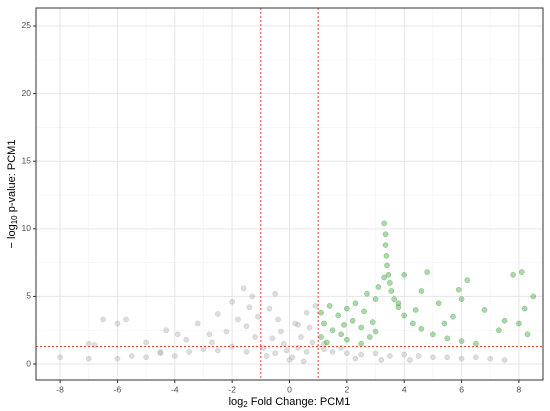 Image resolution: width=550 pixels, height=411 pixels. I want to click on x-axis-title-text: log, so click(236, 402).